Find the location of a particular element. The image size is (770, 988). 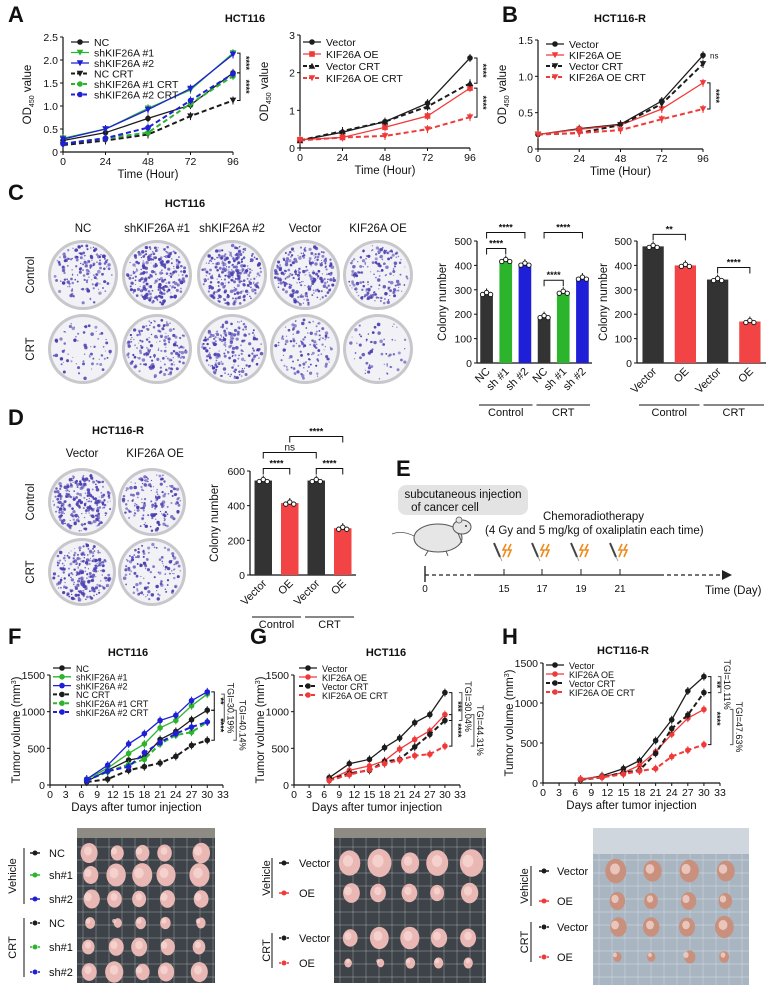

legend-item: Vector is located at coordinates (323, 669).